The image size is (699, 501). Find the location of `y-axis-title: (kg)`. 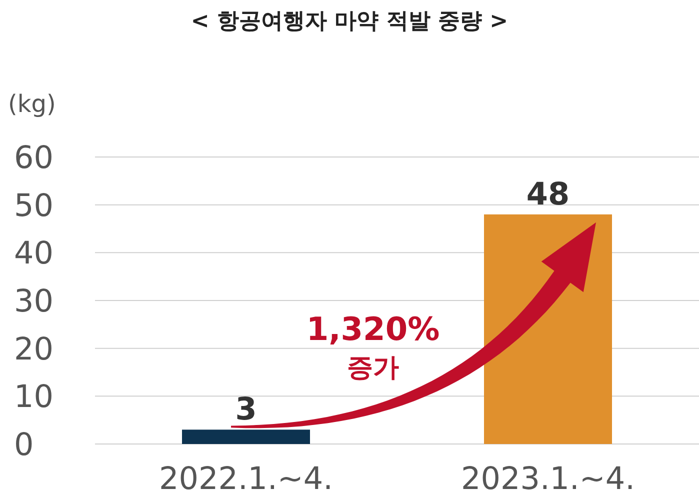

y-axis-title: (kg) is located at coordinates (32, 104).